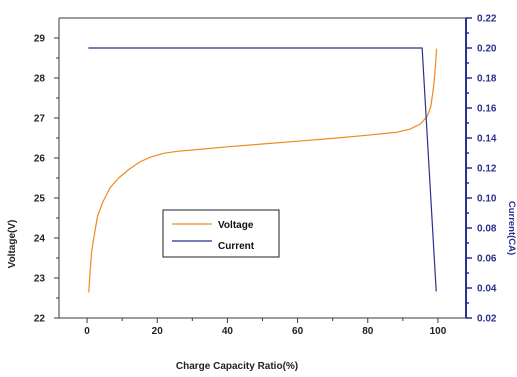  Describe the element at coordinates (40, 159) in the screenshot. I see `y-left-tick-label: 26` at that location.